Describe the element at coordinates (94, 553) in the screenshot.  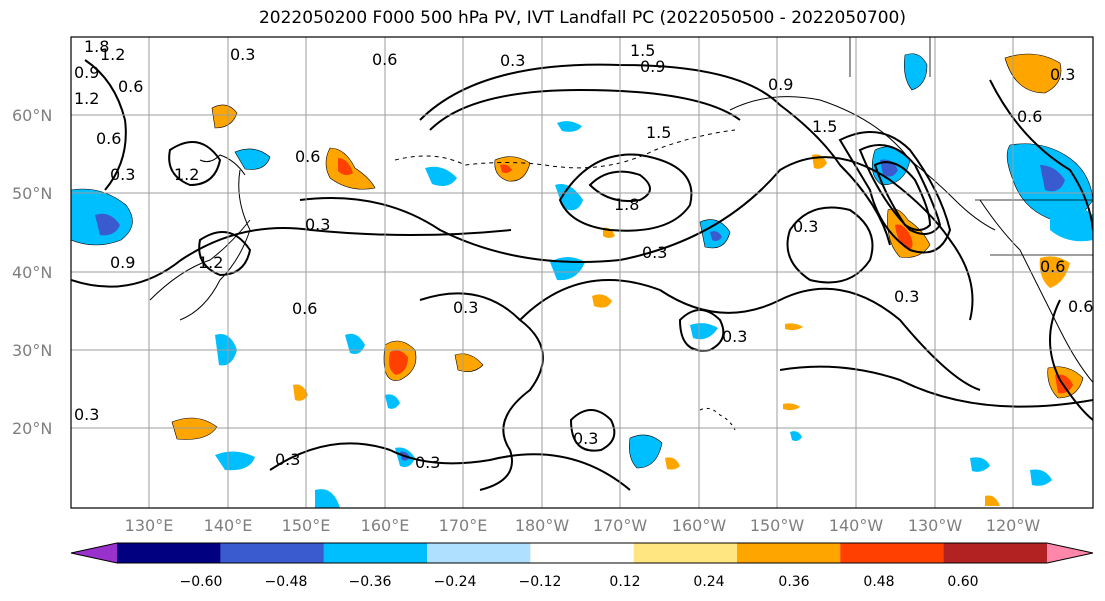
I see `colorbar-extend-min` at that location.